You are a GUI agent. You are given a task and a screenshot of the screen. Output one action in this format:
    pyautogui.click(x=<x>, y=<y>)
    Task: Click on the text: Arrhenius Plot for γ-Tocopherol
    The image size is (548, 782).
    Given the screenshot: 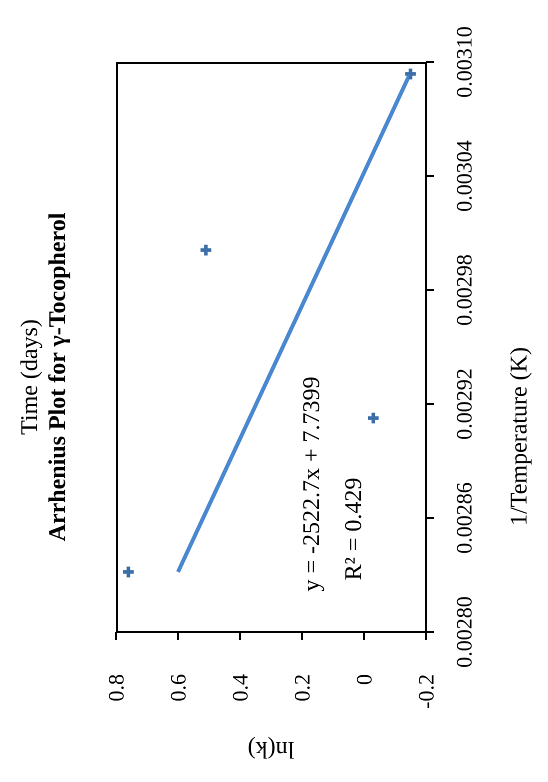 What is the action you would take?
    pyautogui.click(x=58, y=377)
    